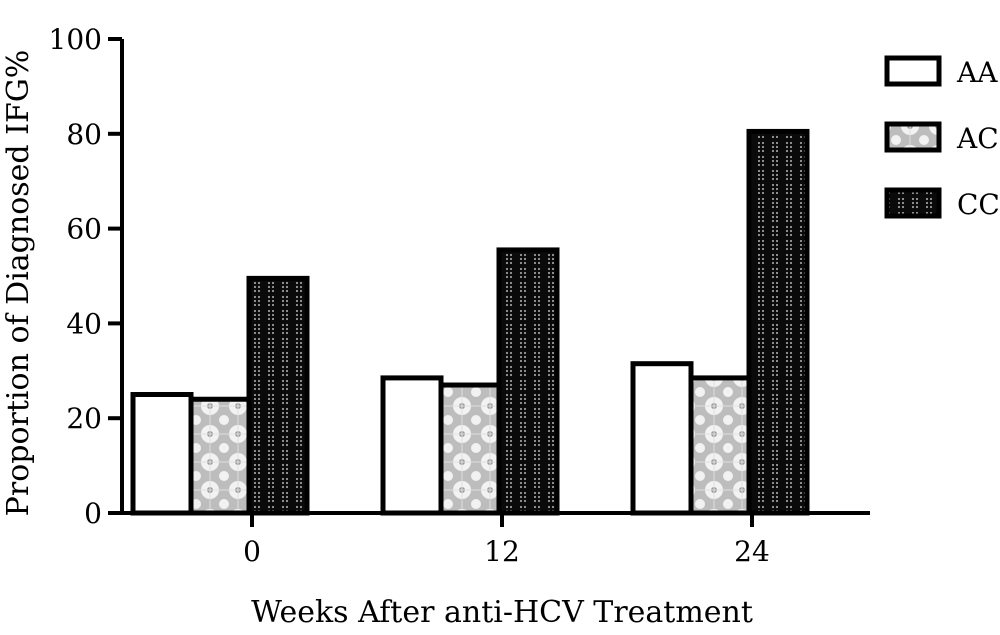 The image size is (1000, 635). Describe the element at coordinates (85, 276) in the screenshot. I see `y-ticks-group: 0 20 40 60 80 100` at that location.